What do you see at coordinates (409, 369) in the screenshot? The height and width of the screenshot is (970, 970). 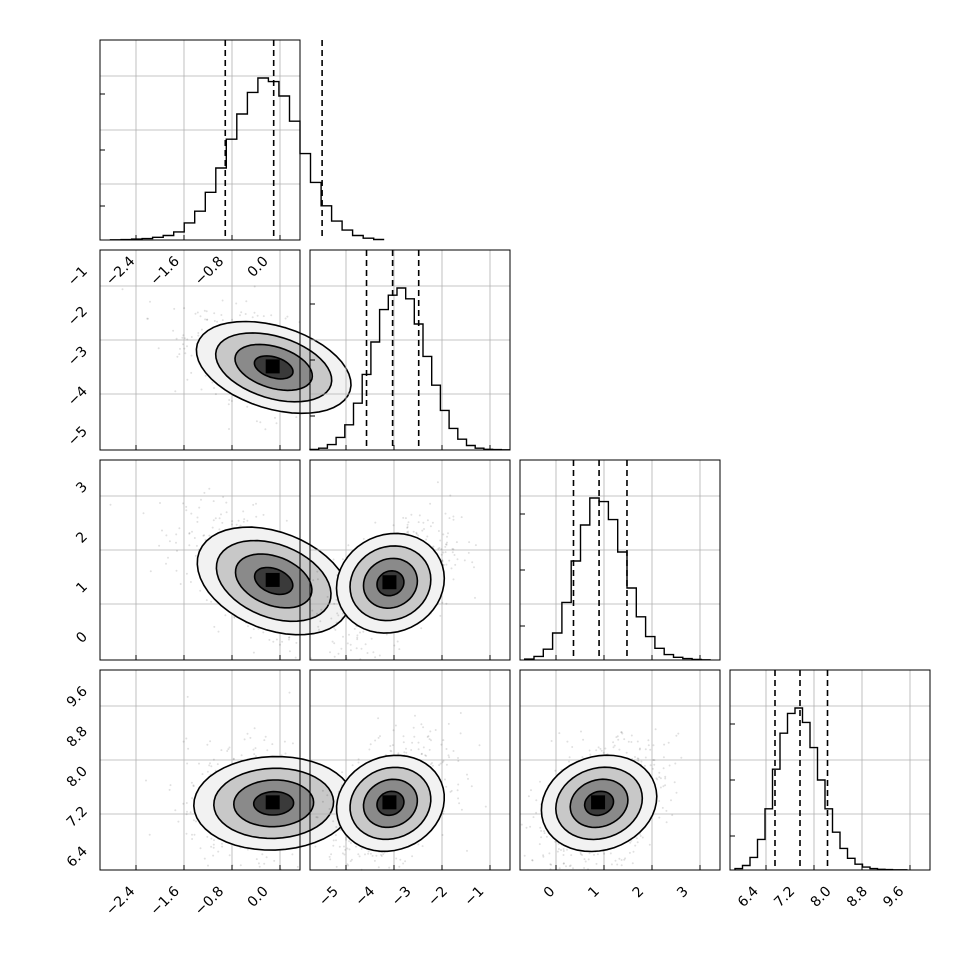 I see `histogram-step` at bounding box center [409, 369].